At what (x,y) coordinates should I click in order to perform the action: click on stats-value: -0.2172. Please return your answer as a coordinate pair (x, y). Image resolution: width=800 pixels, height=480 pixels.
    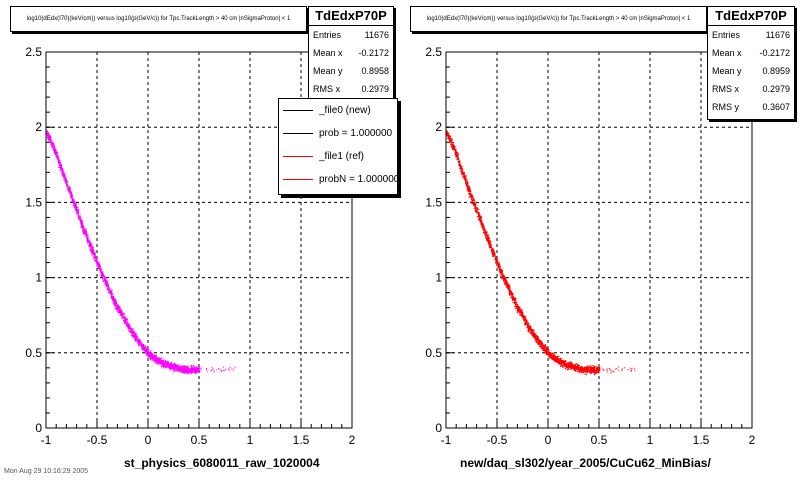
    Looking at the image, I should click on (373, 53).